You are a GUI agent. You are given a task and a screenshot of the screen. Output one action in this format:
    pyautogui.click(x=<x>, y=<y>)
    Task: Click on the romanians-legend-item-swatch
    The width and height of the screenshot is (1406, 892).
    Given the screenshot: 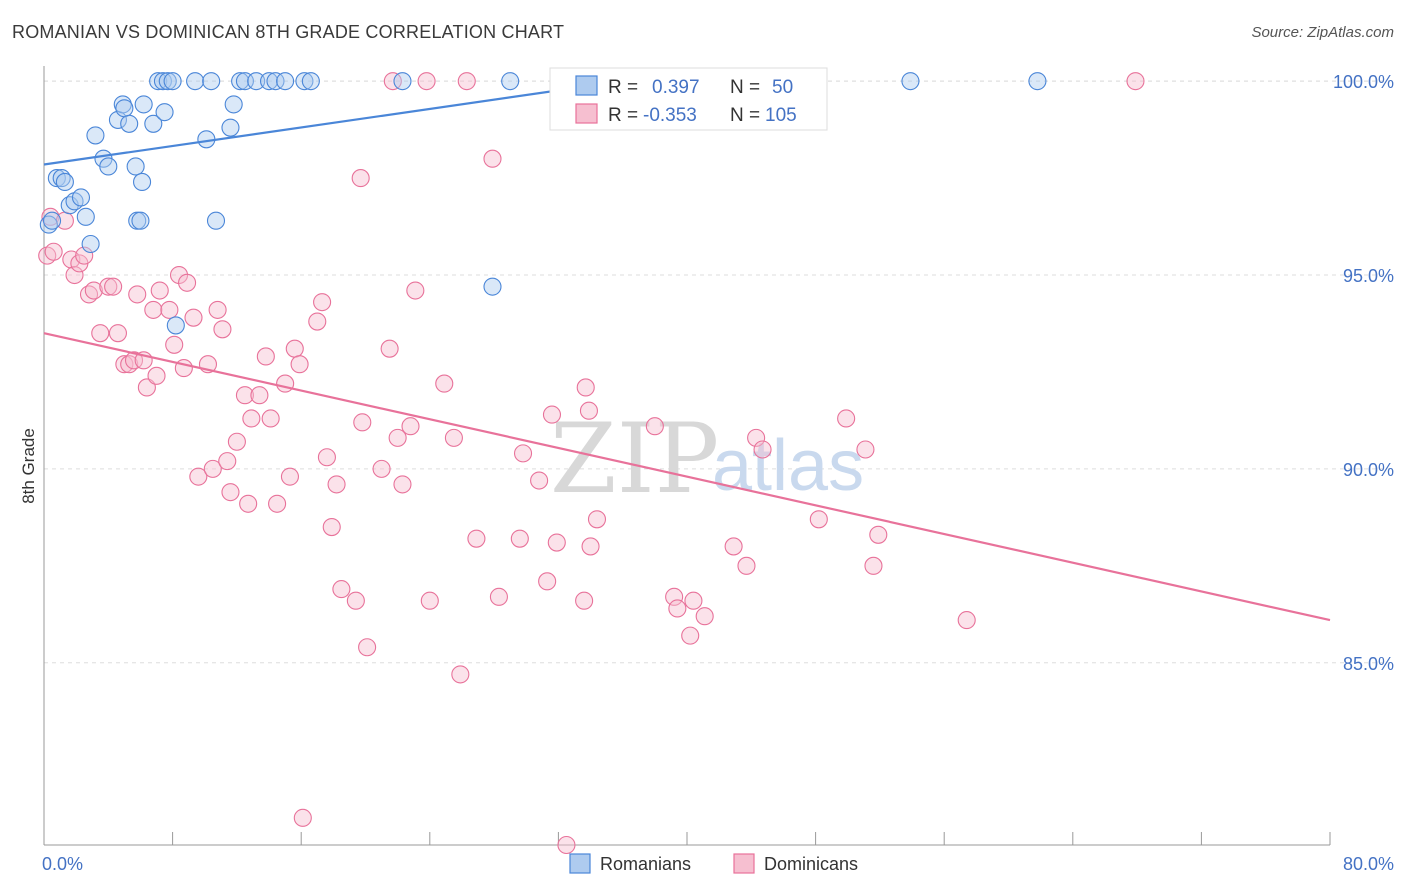 What is the action you would take?
    pyautogui.click(x=580, y=863)
    